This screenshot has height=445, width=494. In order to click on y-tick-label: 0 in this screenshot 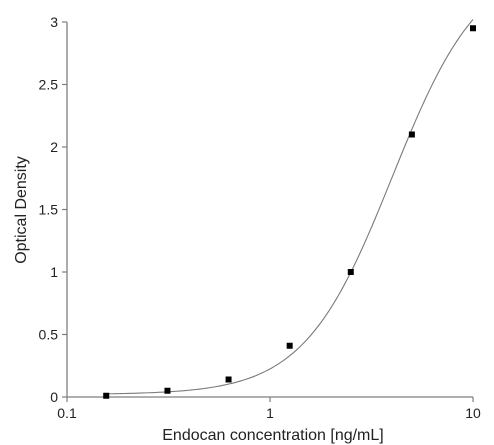, I will do `click(54, 397)`.